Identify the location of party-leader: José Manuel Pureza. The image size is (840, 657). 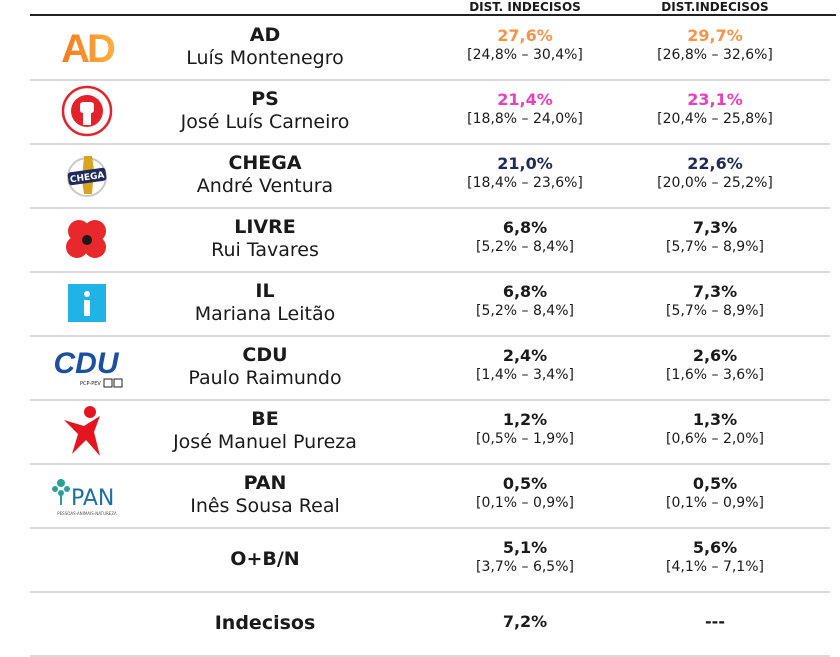
(265, 442).